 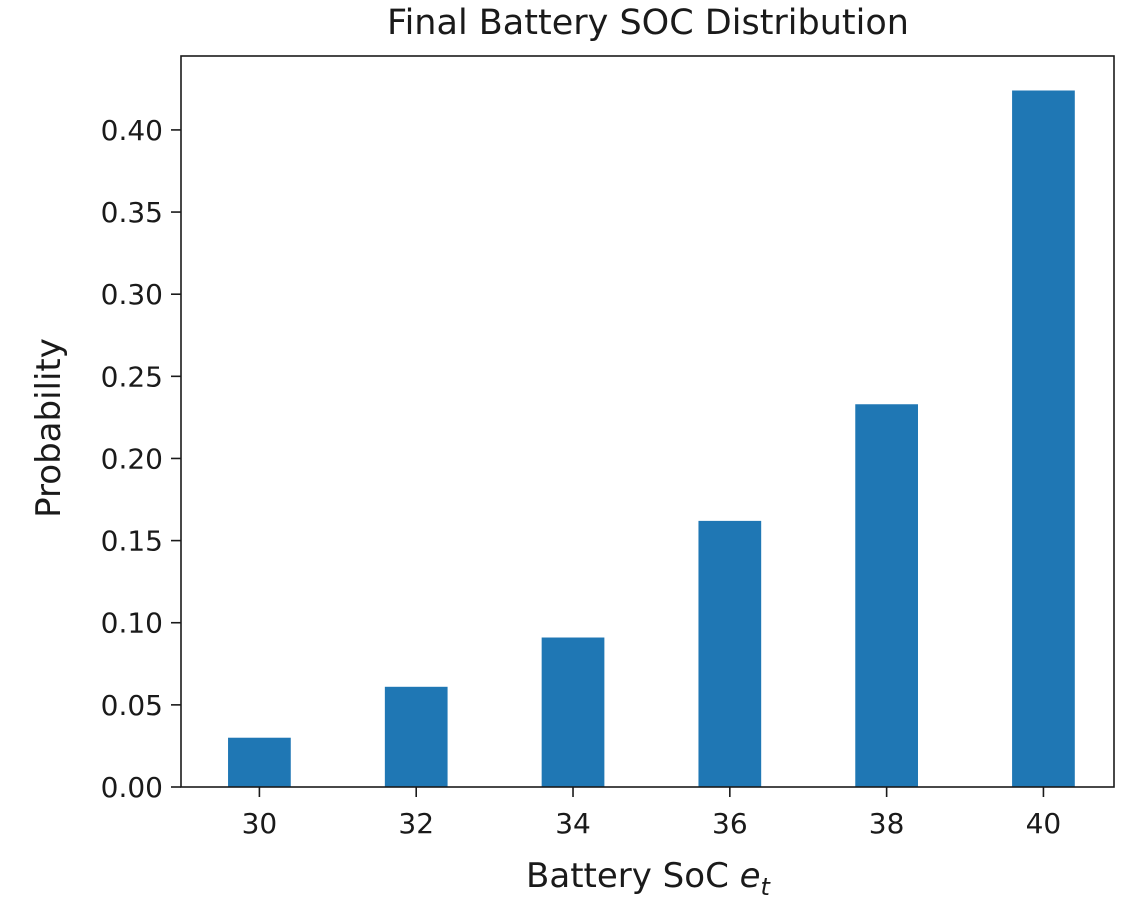 What do you see at coordinates (633, 876) in the screenshot?
I see `x-axis-label-text: Battery SoC` at bounding box center [633, 876].